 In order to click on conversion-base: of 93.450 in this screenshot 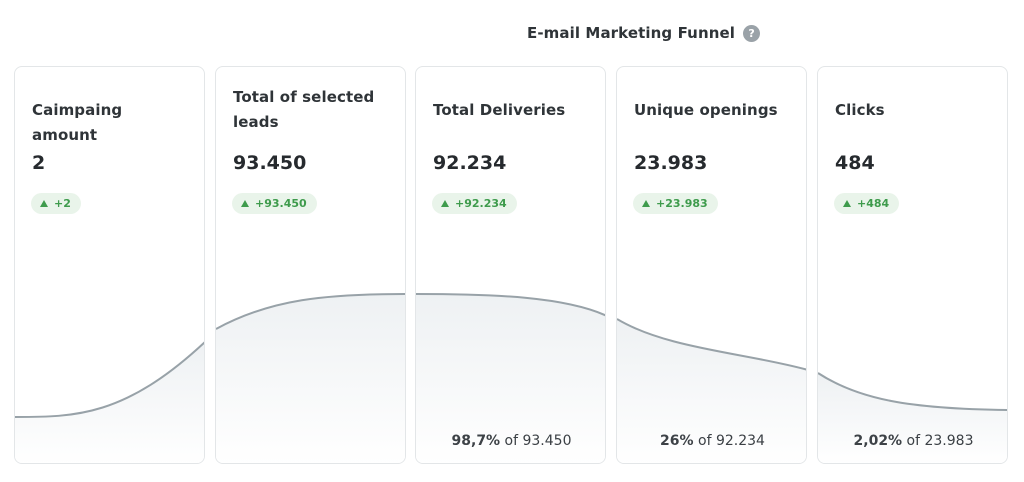, I will do `click(536, 441)`.